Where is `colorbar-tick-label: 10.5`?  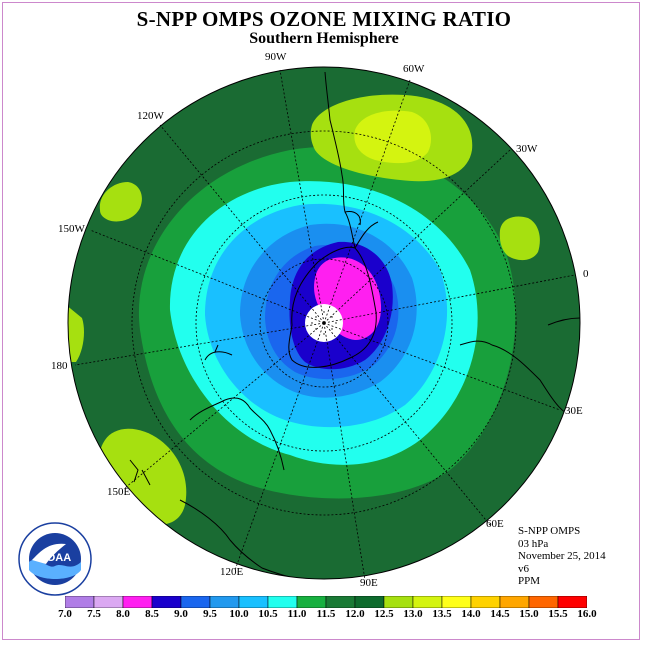
colorbar-tick-label: 10.5 is located at coordinates (268, 614).